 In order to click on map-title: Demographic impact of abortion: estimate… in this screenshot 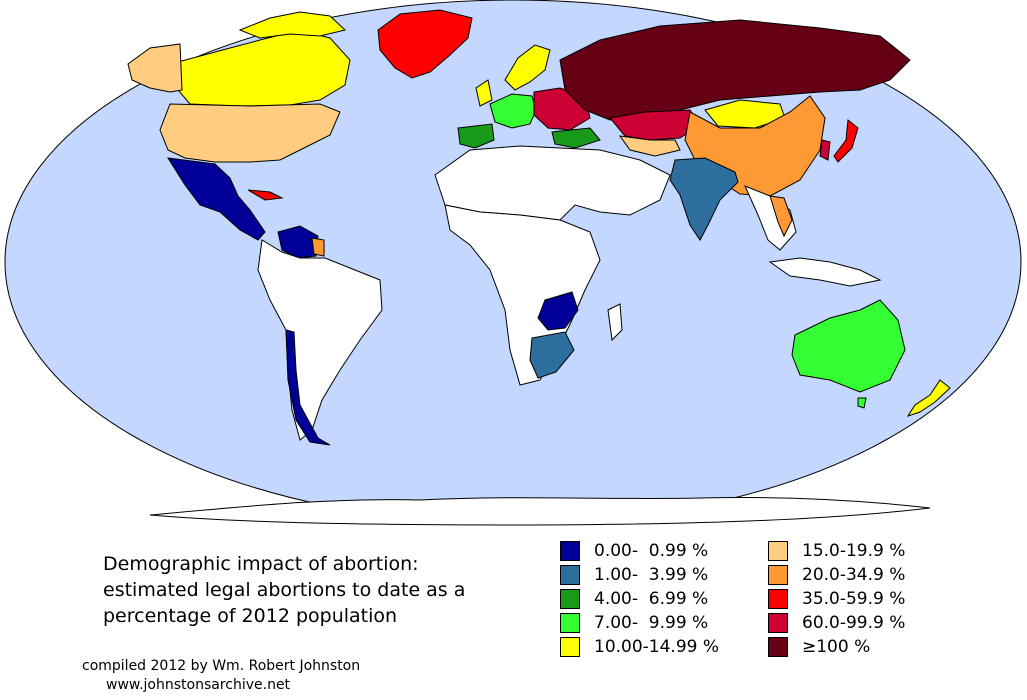, I will do `click(318, 590)`.